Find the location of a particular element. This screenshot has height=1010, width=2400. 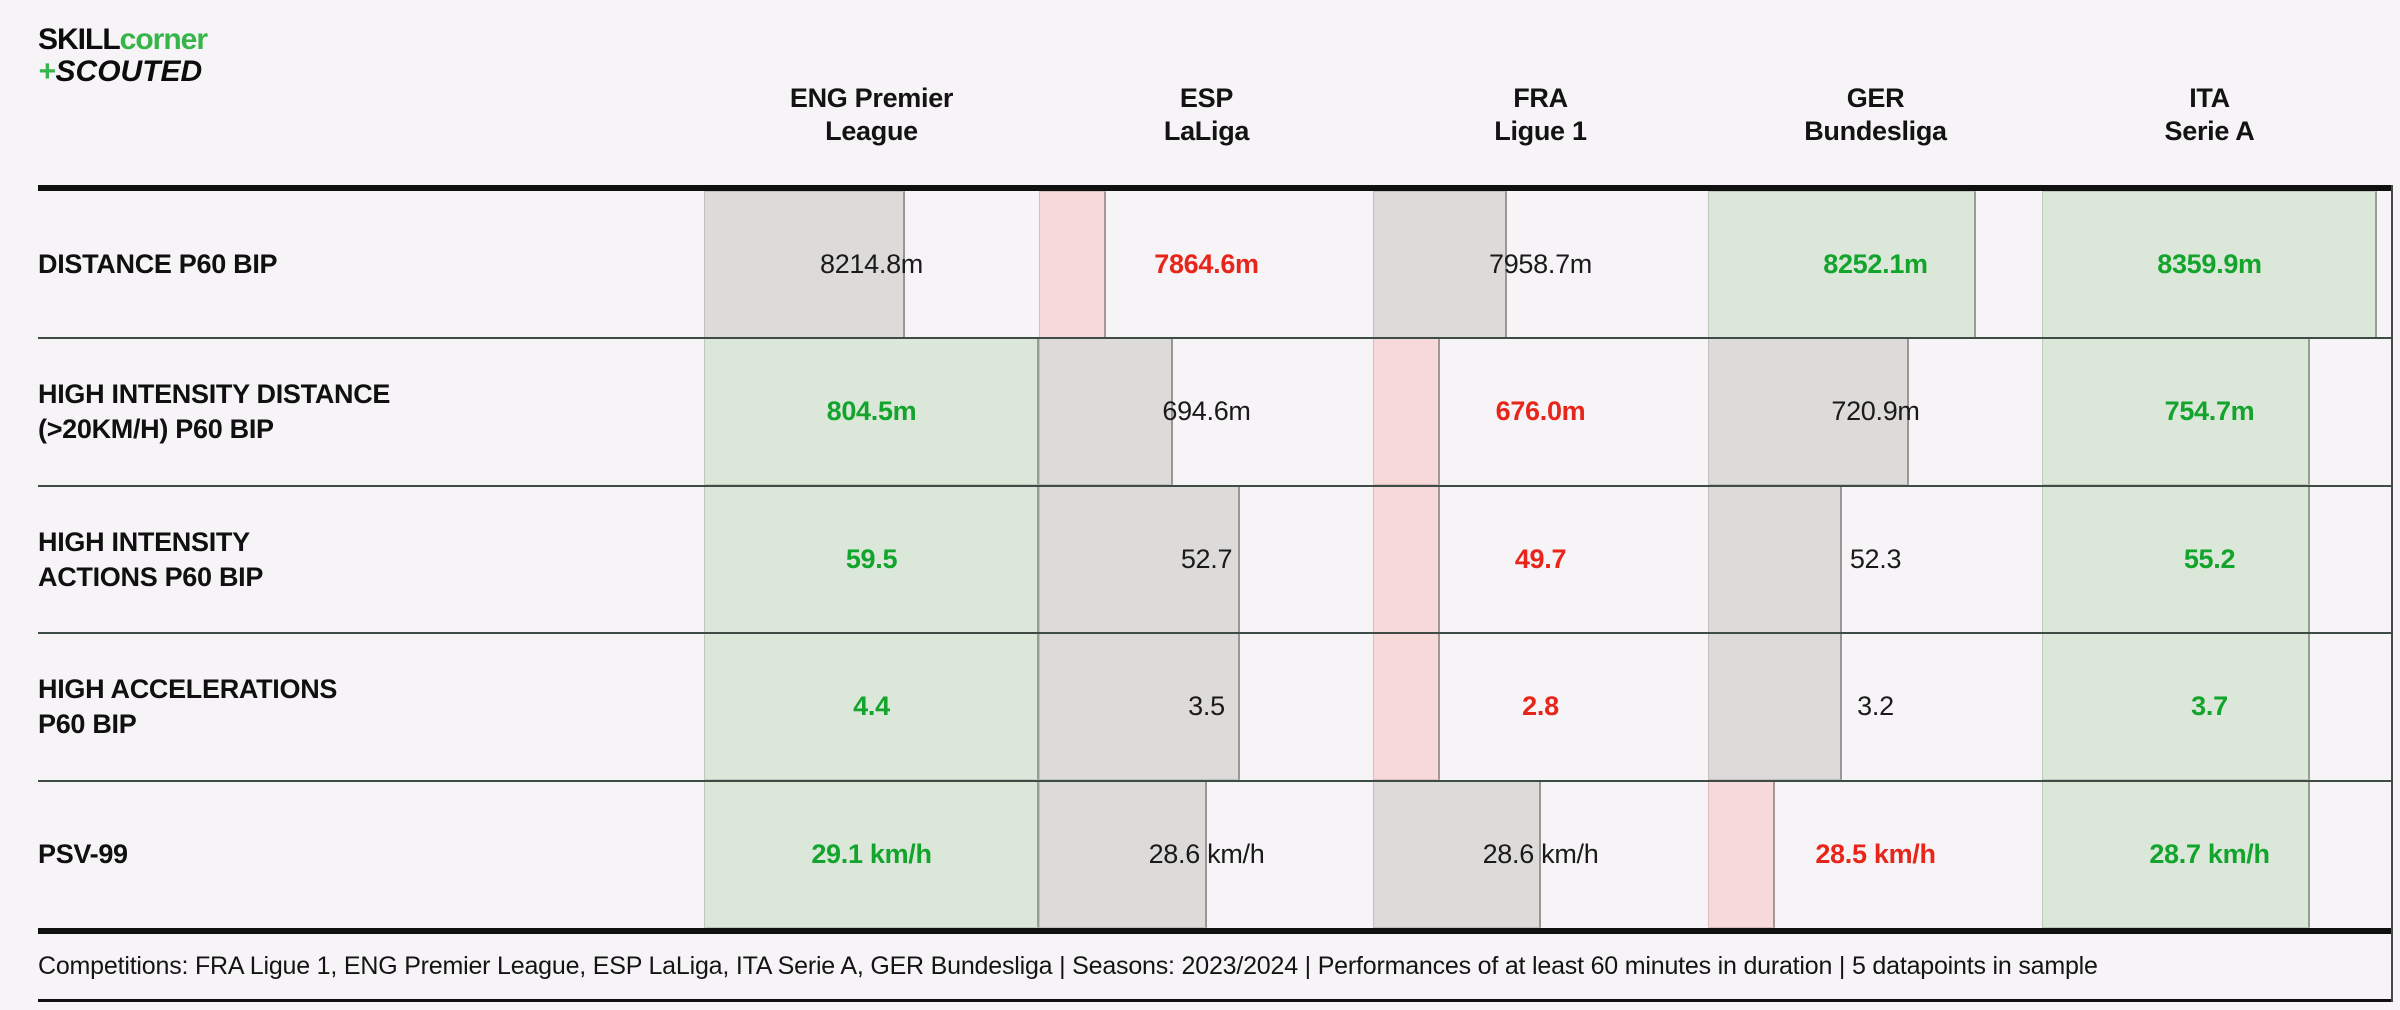

column-header-line1: GER is located at coordinates (1875, 98).